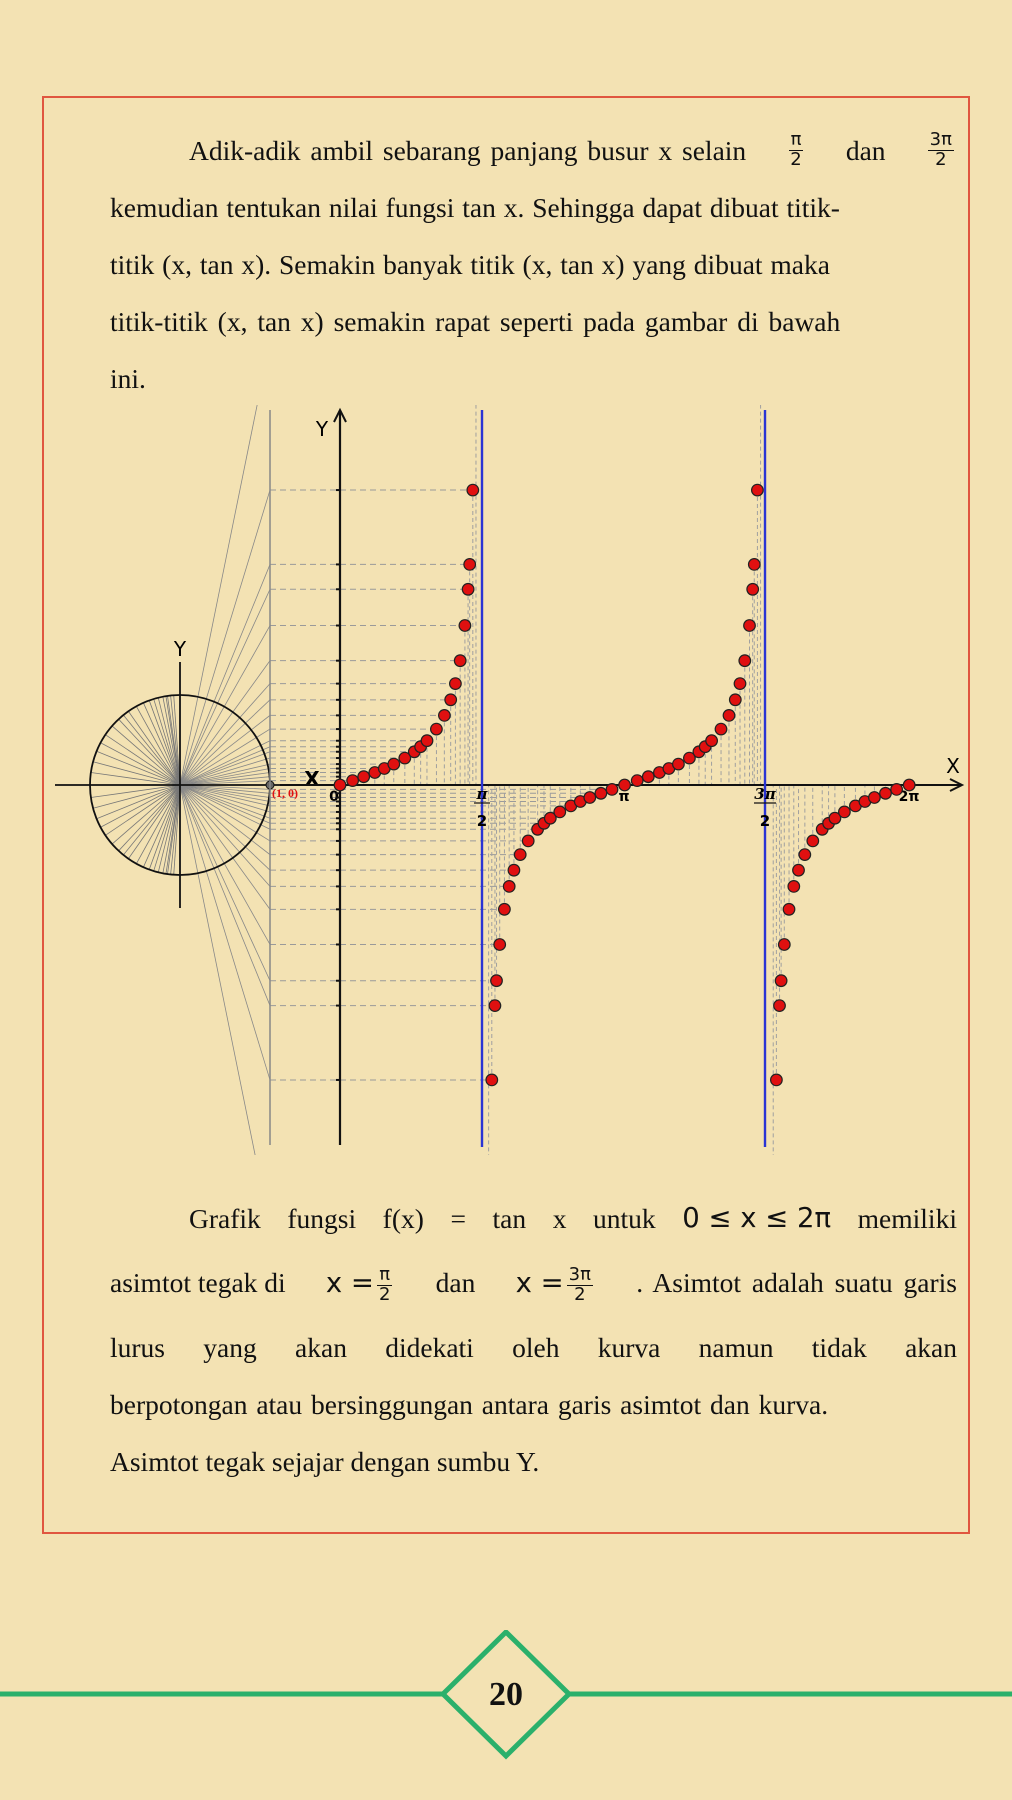 This screenshot has height=1800, width=1012. Describe the element at coordinates (322, 429) in the screenshot. I see `graph-y-label: Y` at that location.